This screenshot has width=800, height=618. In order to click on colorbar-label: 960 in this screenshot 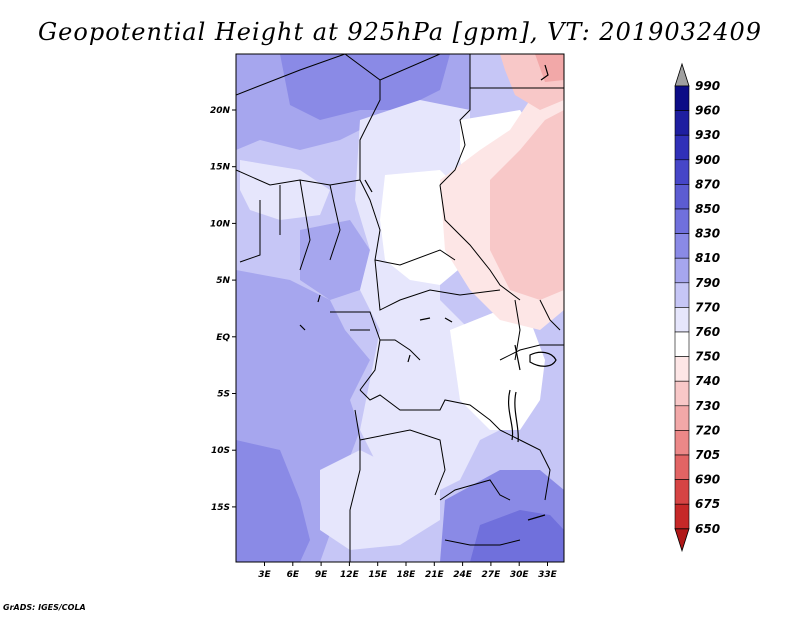, I will do `click(707, 111)`.